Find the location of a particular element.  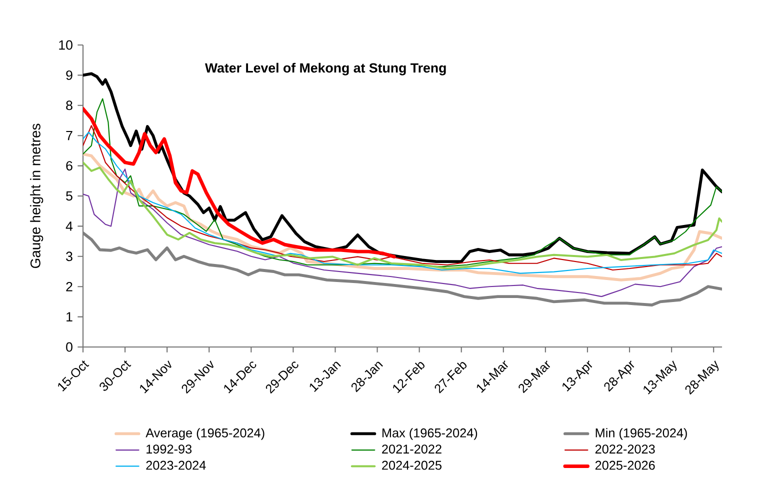

legend-label: 2024-2025 is located at coordinates (412, 465).